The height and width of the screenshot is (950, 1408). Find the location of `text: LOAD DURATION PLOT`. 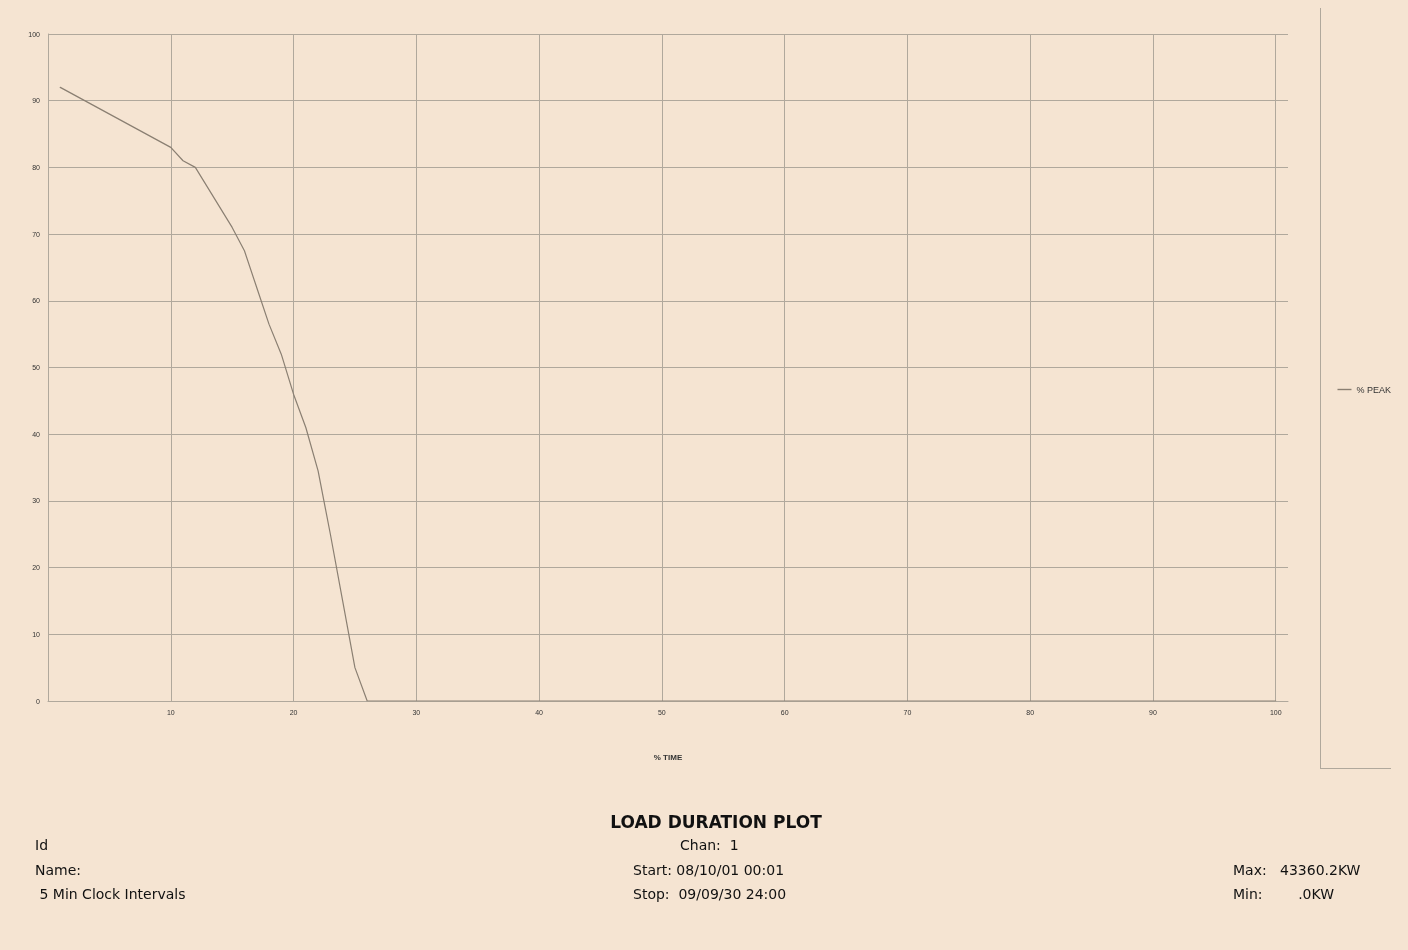

text: LOAD DURATION PLOT is located at coordinates (716, 822).